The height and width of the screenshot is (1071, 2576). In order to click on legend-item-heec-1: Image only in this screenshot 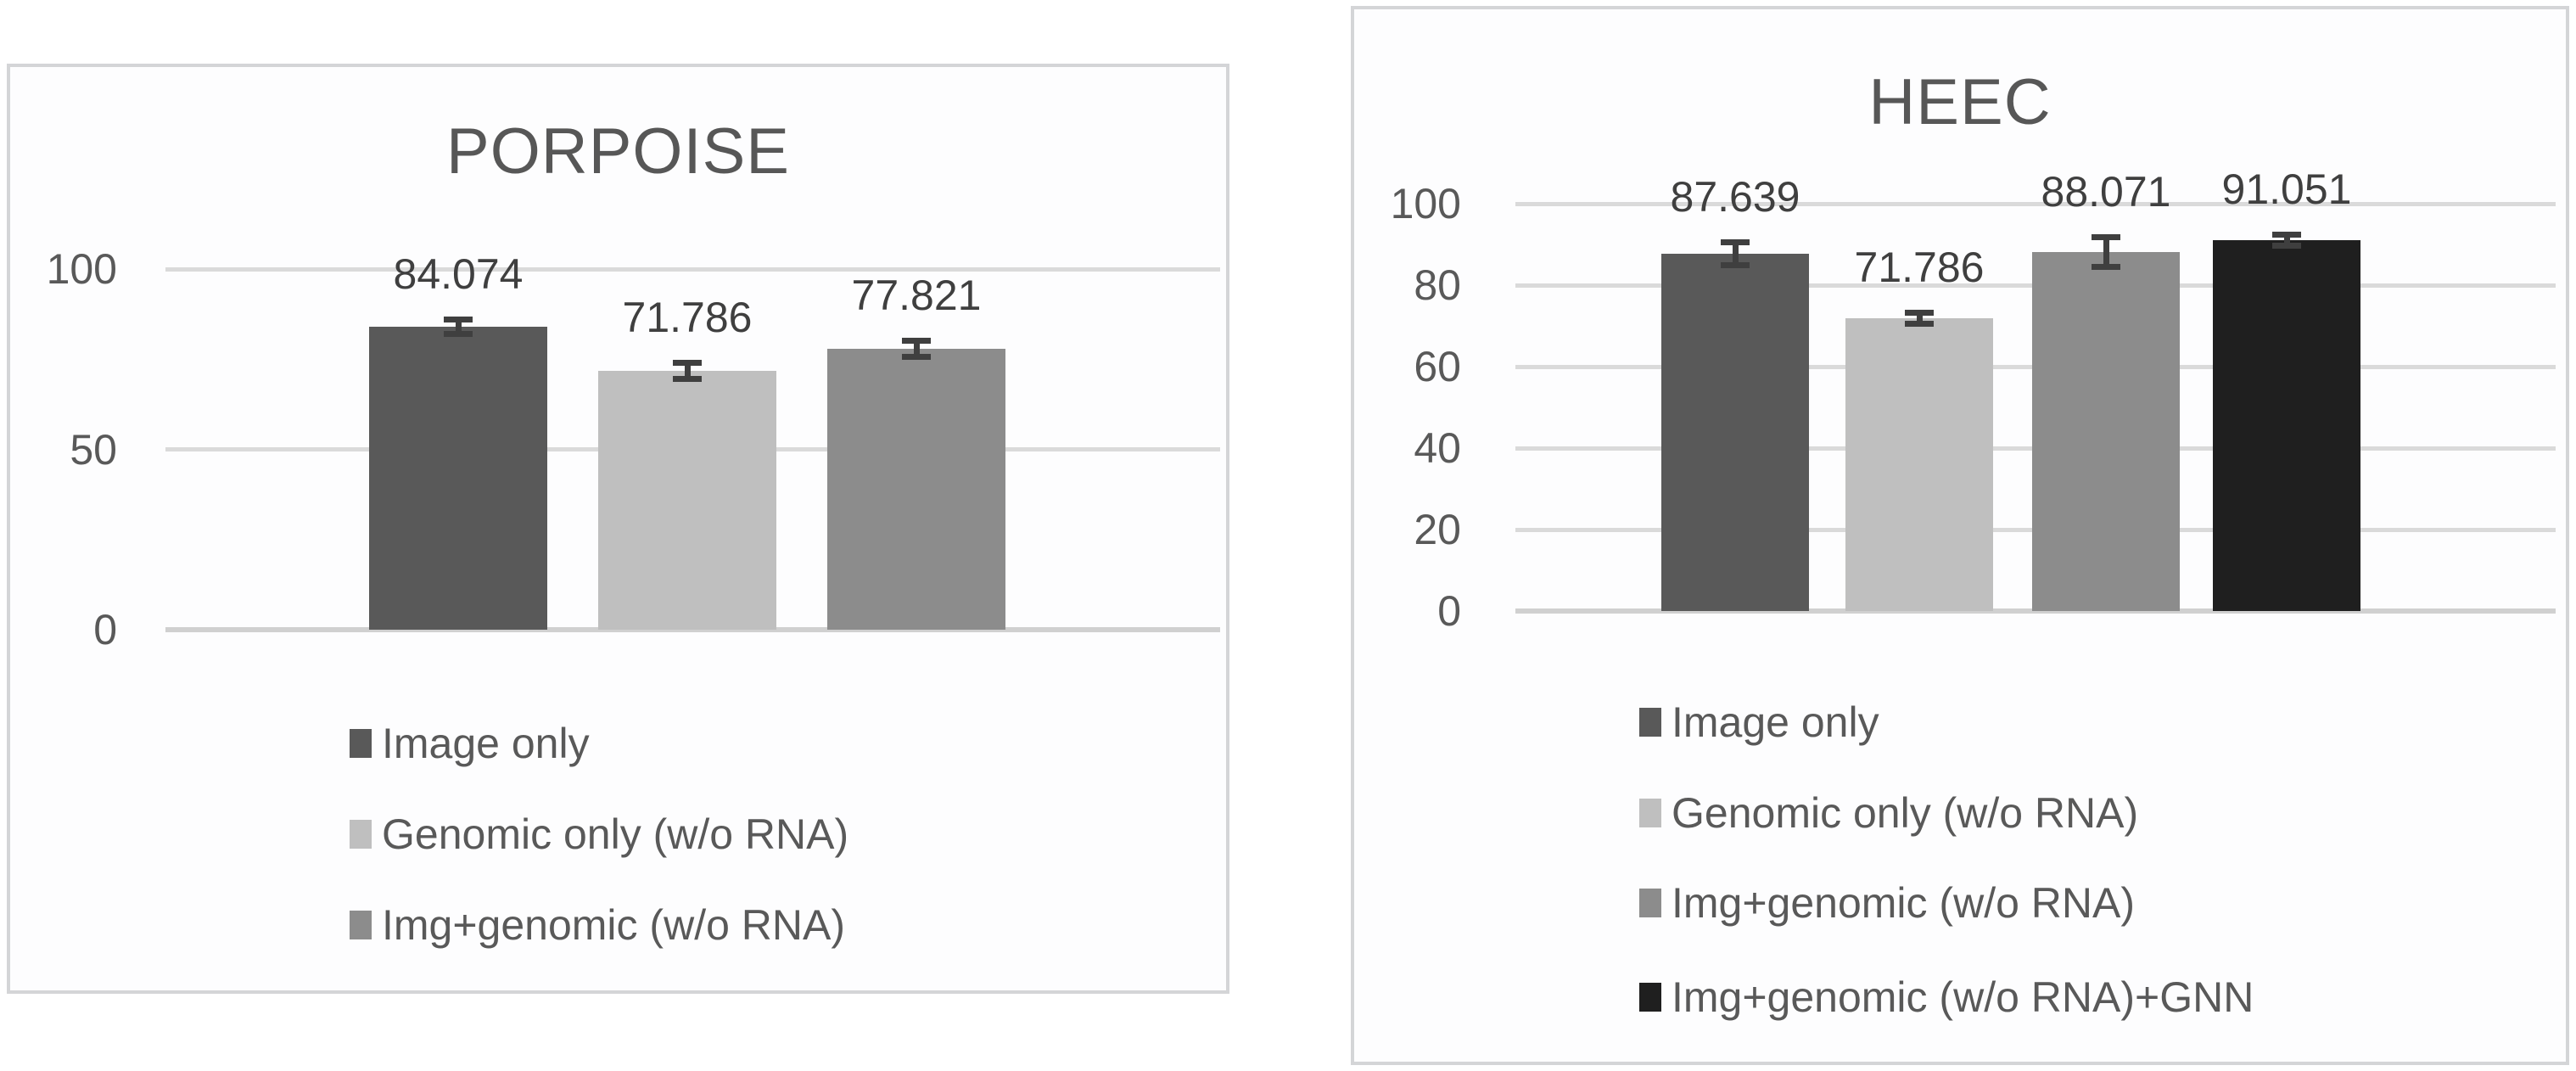, I will do `click(1759, 722)`.